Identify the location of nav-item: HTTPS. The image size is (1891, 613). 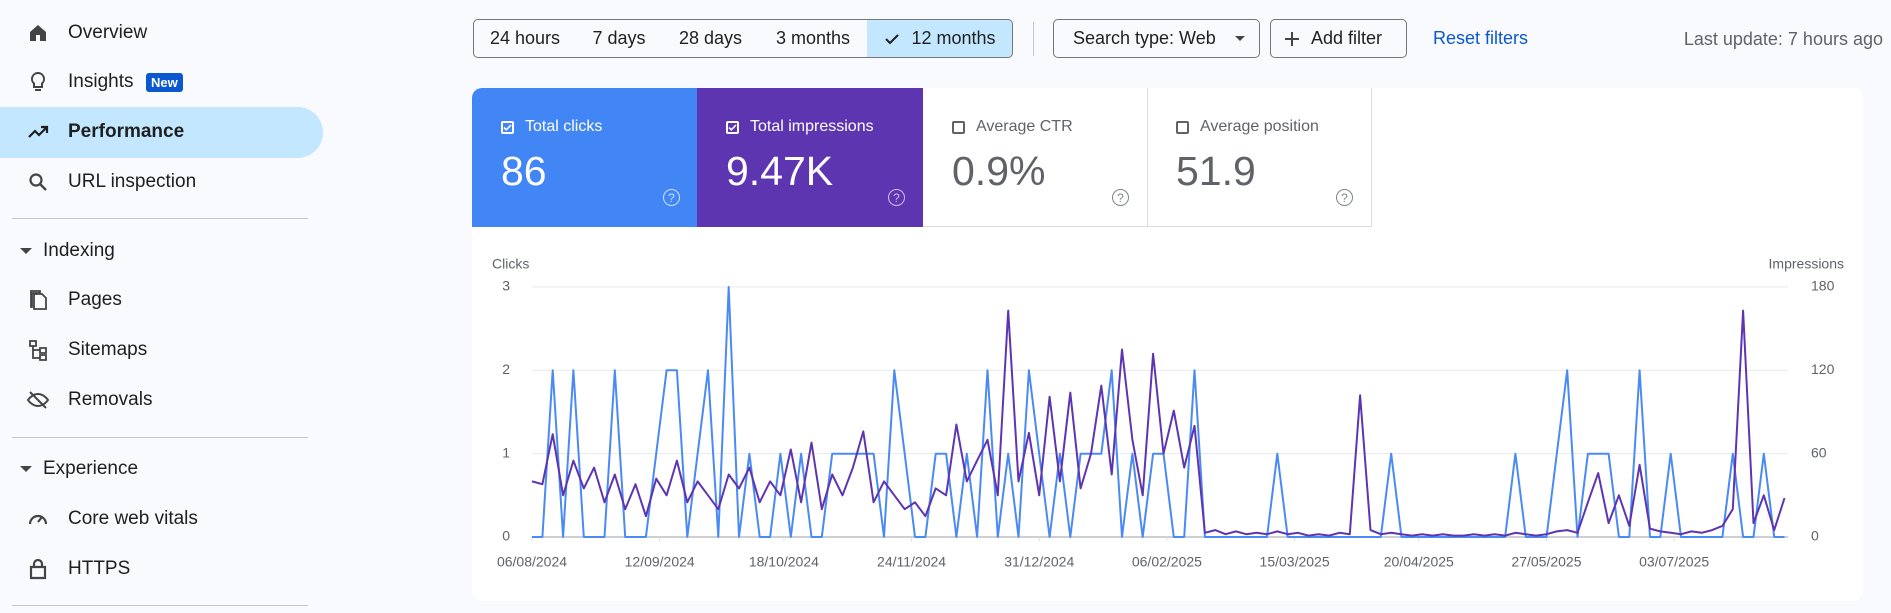
(161, 569).